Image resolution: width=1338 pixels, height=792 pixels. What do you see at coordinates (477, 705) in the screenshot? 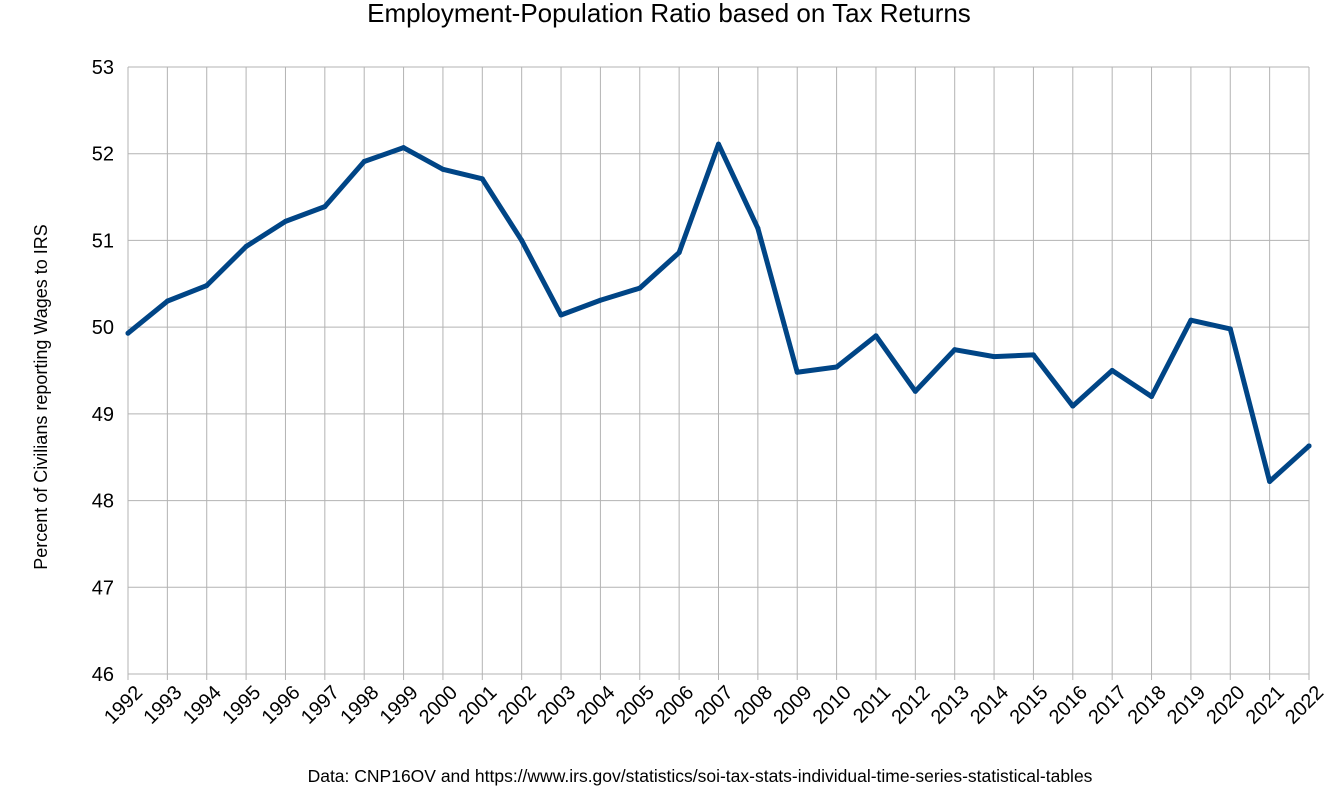
I see `x-tick-label: 2001` at bounding box center [477, 705].